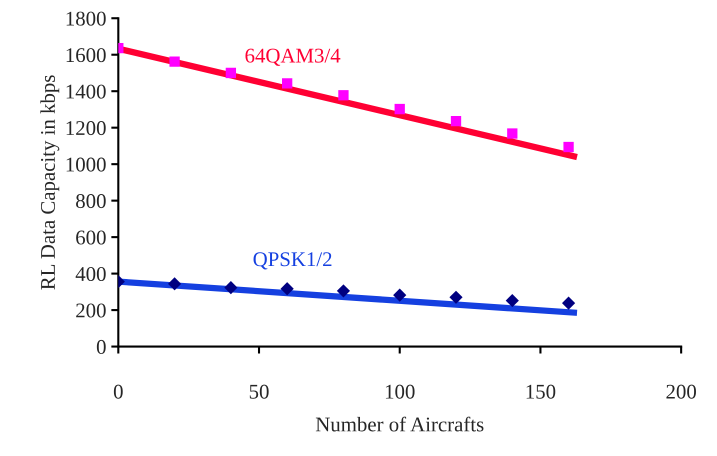 This screenshot has width=717, height=456. I want to click on x-tick-label: 150, so click(541, 391).